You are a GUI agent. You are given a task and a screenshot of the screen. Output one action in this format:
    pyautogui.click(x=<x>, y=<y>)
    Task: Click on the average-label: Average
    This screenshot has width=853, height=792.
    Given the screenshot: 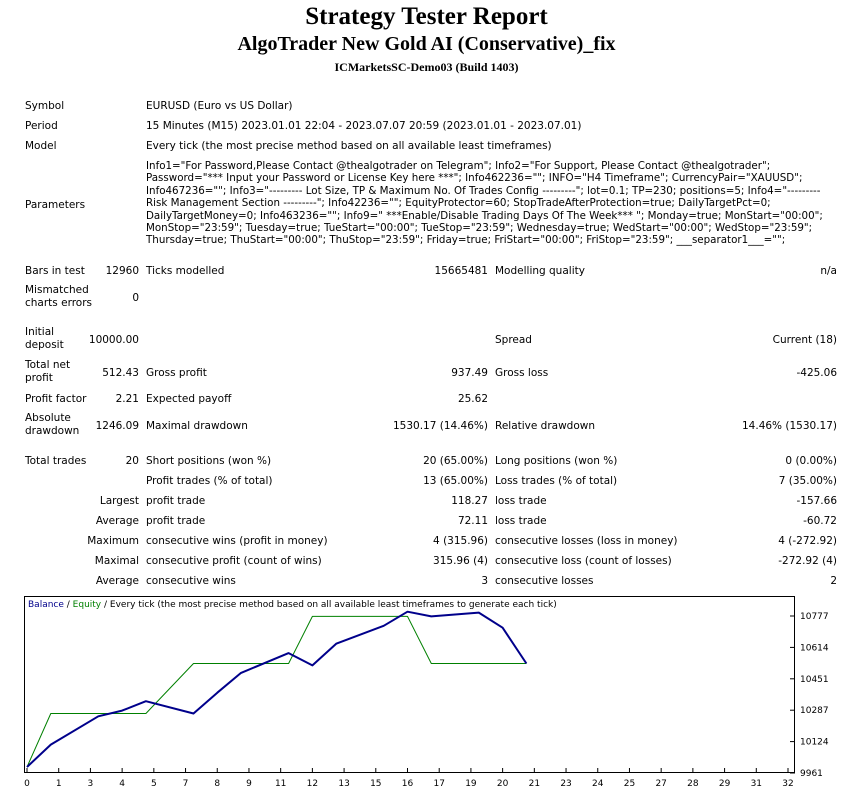 What is the action you would take?
    pyautogui.click(x=117, y=521)
    